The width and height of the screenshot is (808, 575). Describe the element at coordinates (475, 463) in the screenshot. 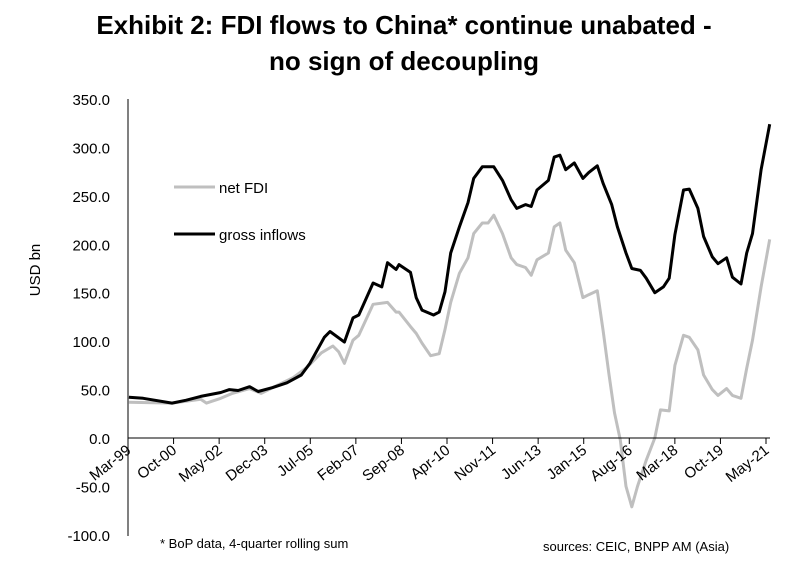

I see `x-tick-label: Nov-11` at that location.